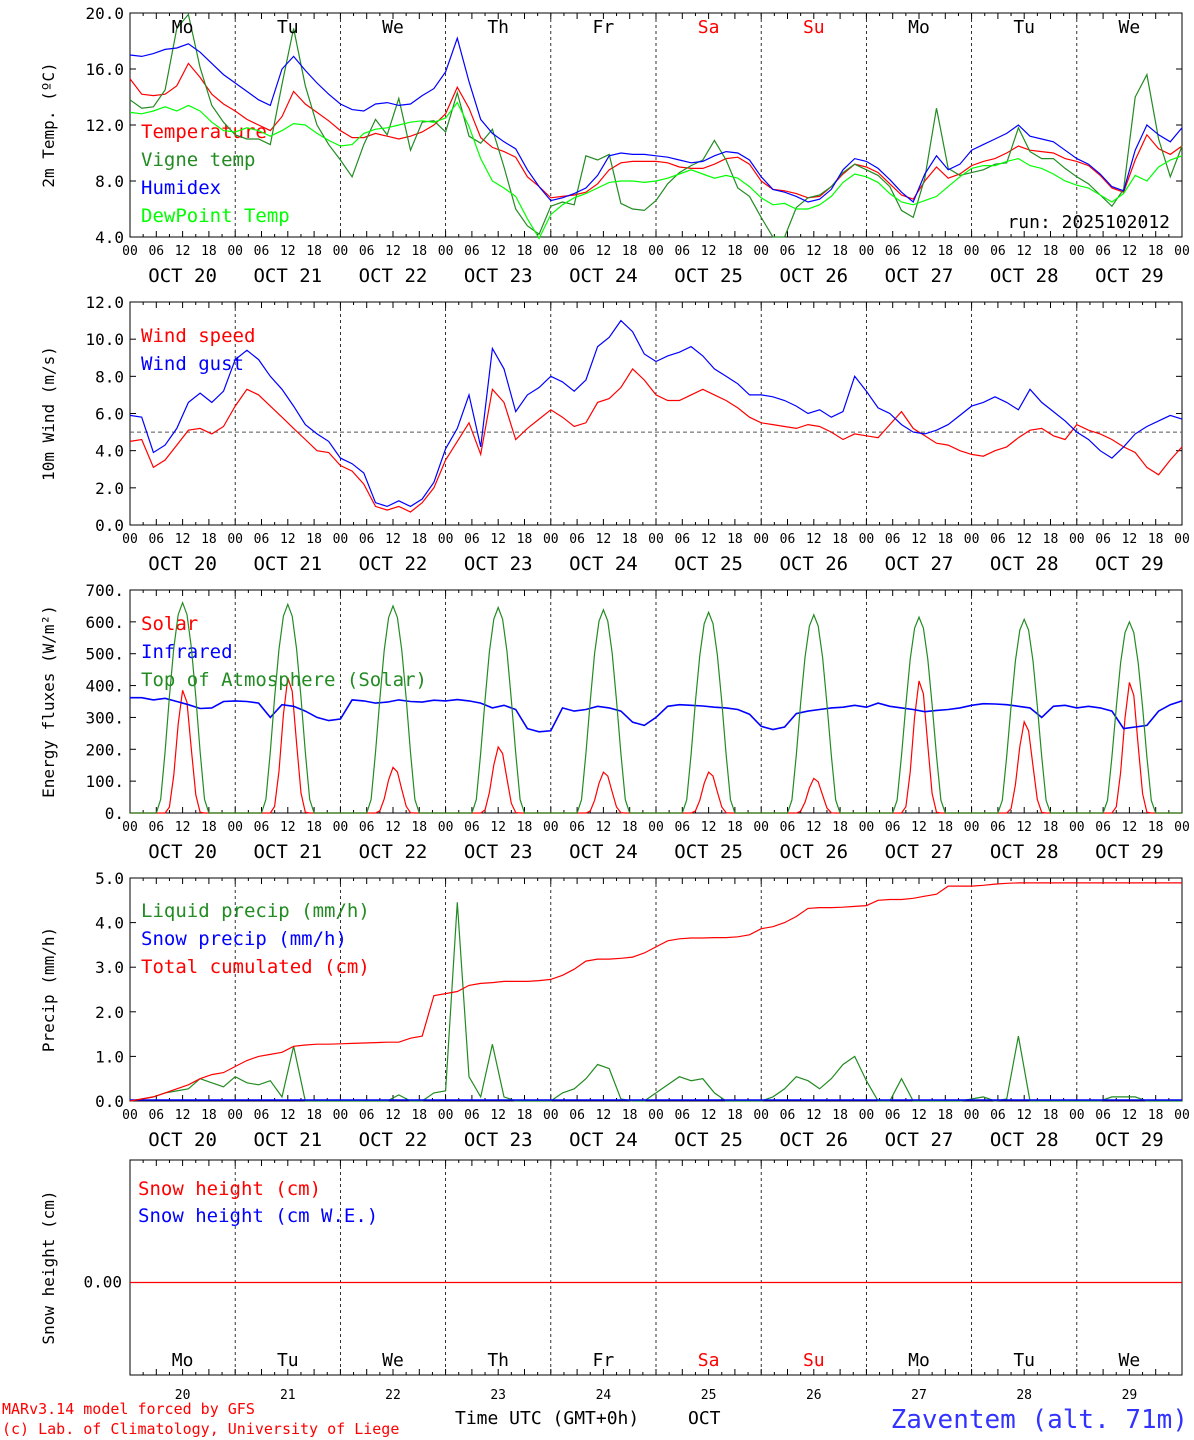 This screenshot has height=1440, width=1194. I want to click on day-date-label: OCT 21, so click(287, 1140).